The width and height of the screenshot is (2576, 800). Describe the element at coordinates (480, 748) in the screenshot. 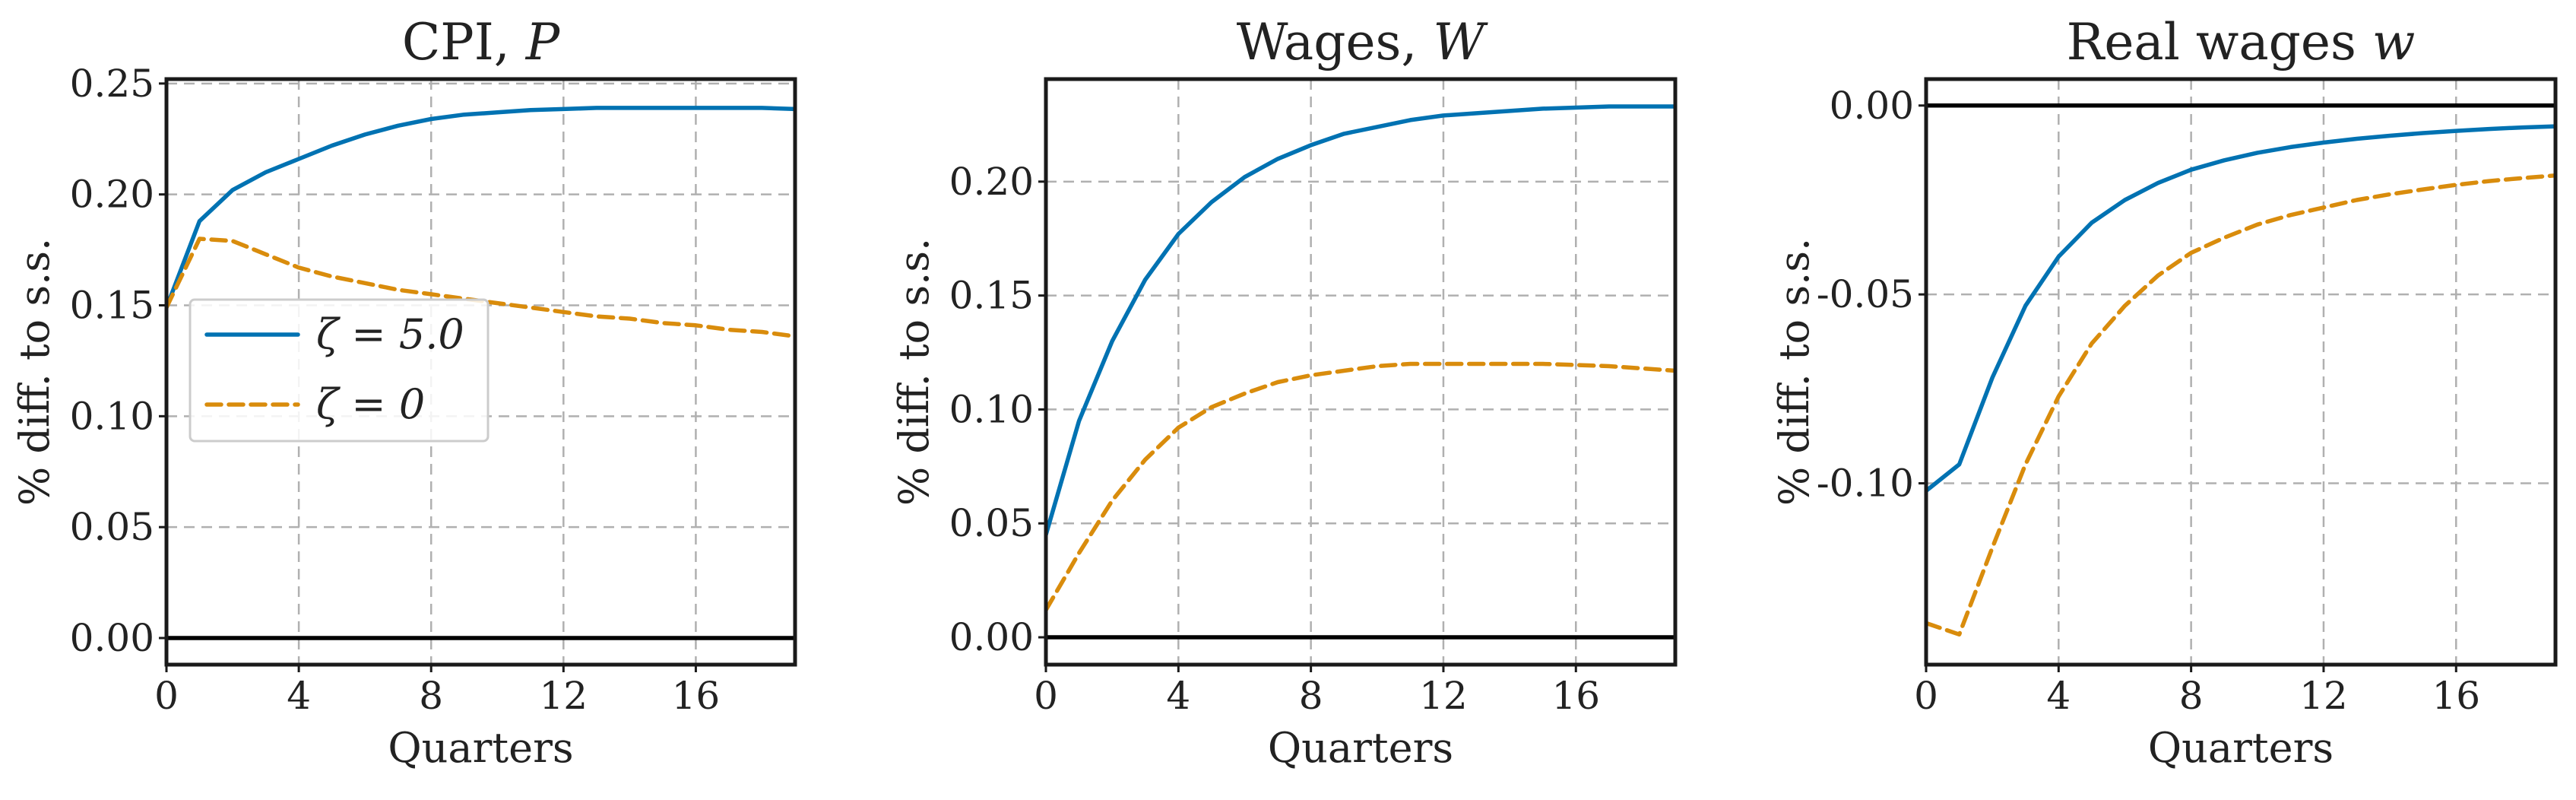

I see `panel-1-x-axis-label: Quarters` at that location.